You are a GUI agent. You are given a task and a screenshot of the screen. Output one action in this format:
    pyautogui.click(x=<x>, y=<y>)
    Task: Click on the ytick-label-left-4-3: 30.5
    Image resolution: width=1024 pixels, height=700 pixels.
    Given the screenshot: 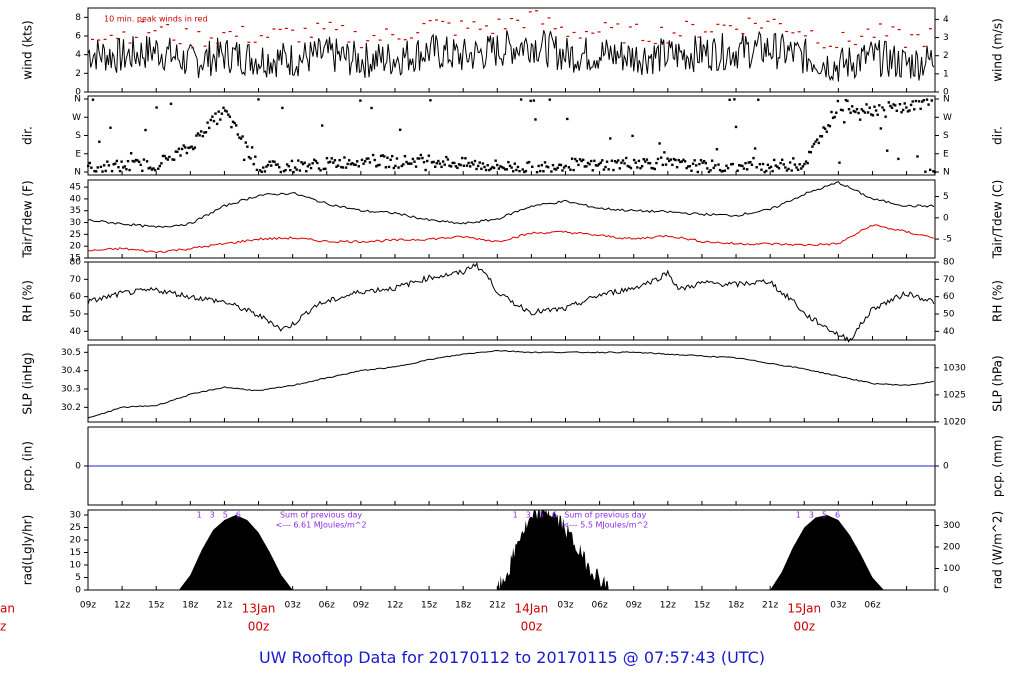 What is the action you would take?
    pyautogui.click(x=71, y=353)
    